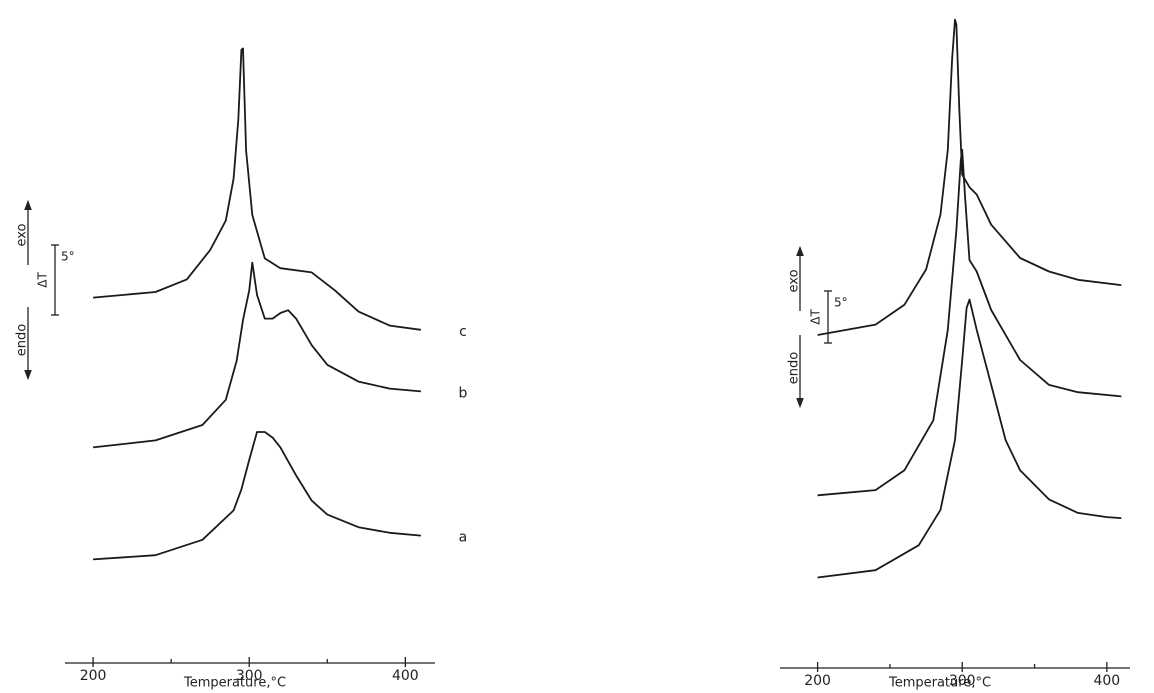 This screenshot has width=1154, height=693. Describe the element at coordinates (463, 332) in the screenshot. I see `curve-label: c` at that location.